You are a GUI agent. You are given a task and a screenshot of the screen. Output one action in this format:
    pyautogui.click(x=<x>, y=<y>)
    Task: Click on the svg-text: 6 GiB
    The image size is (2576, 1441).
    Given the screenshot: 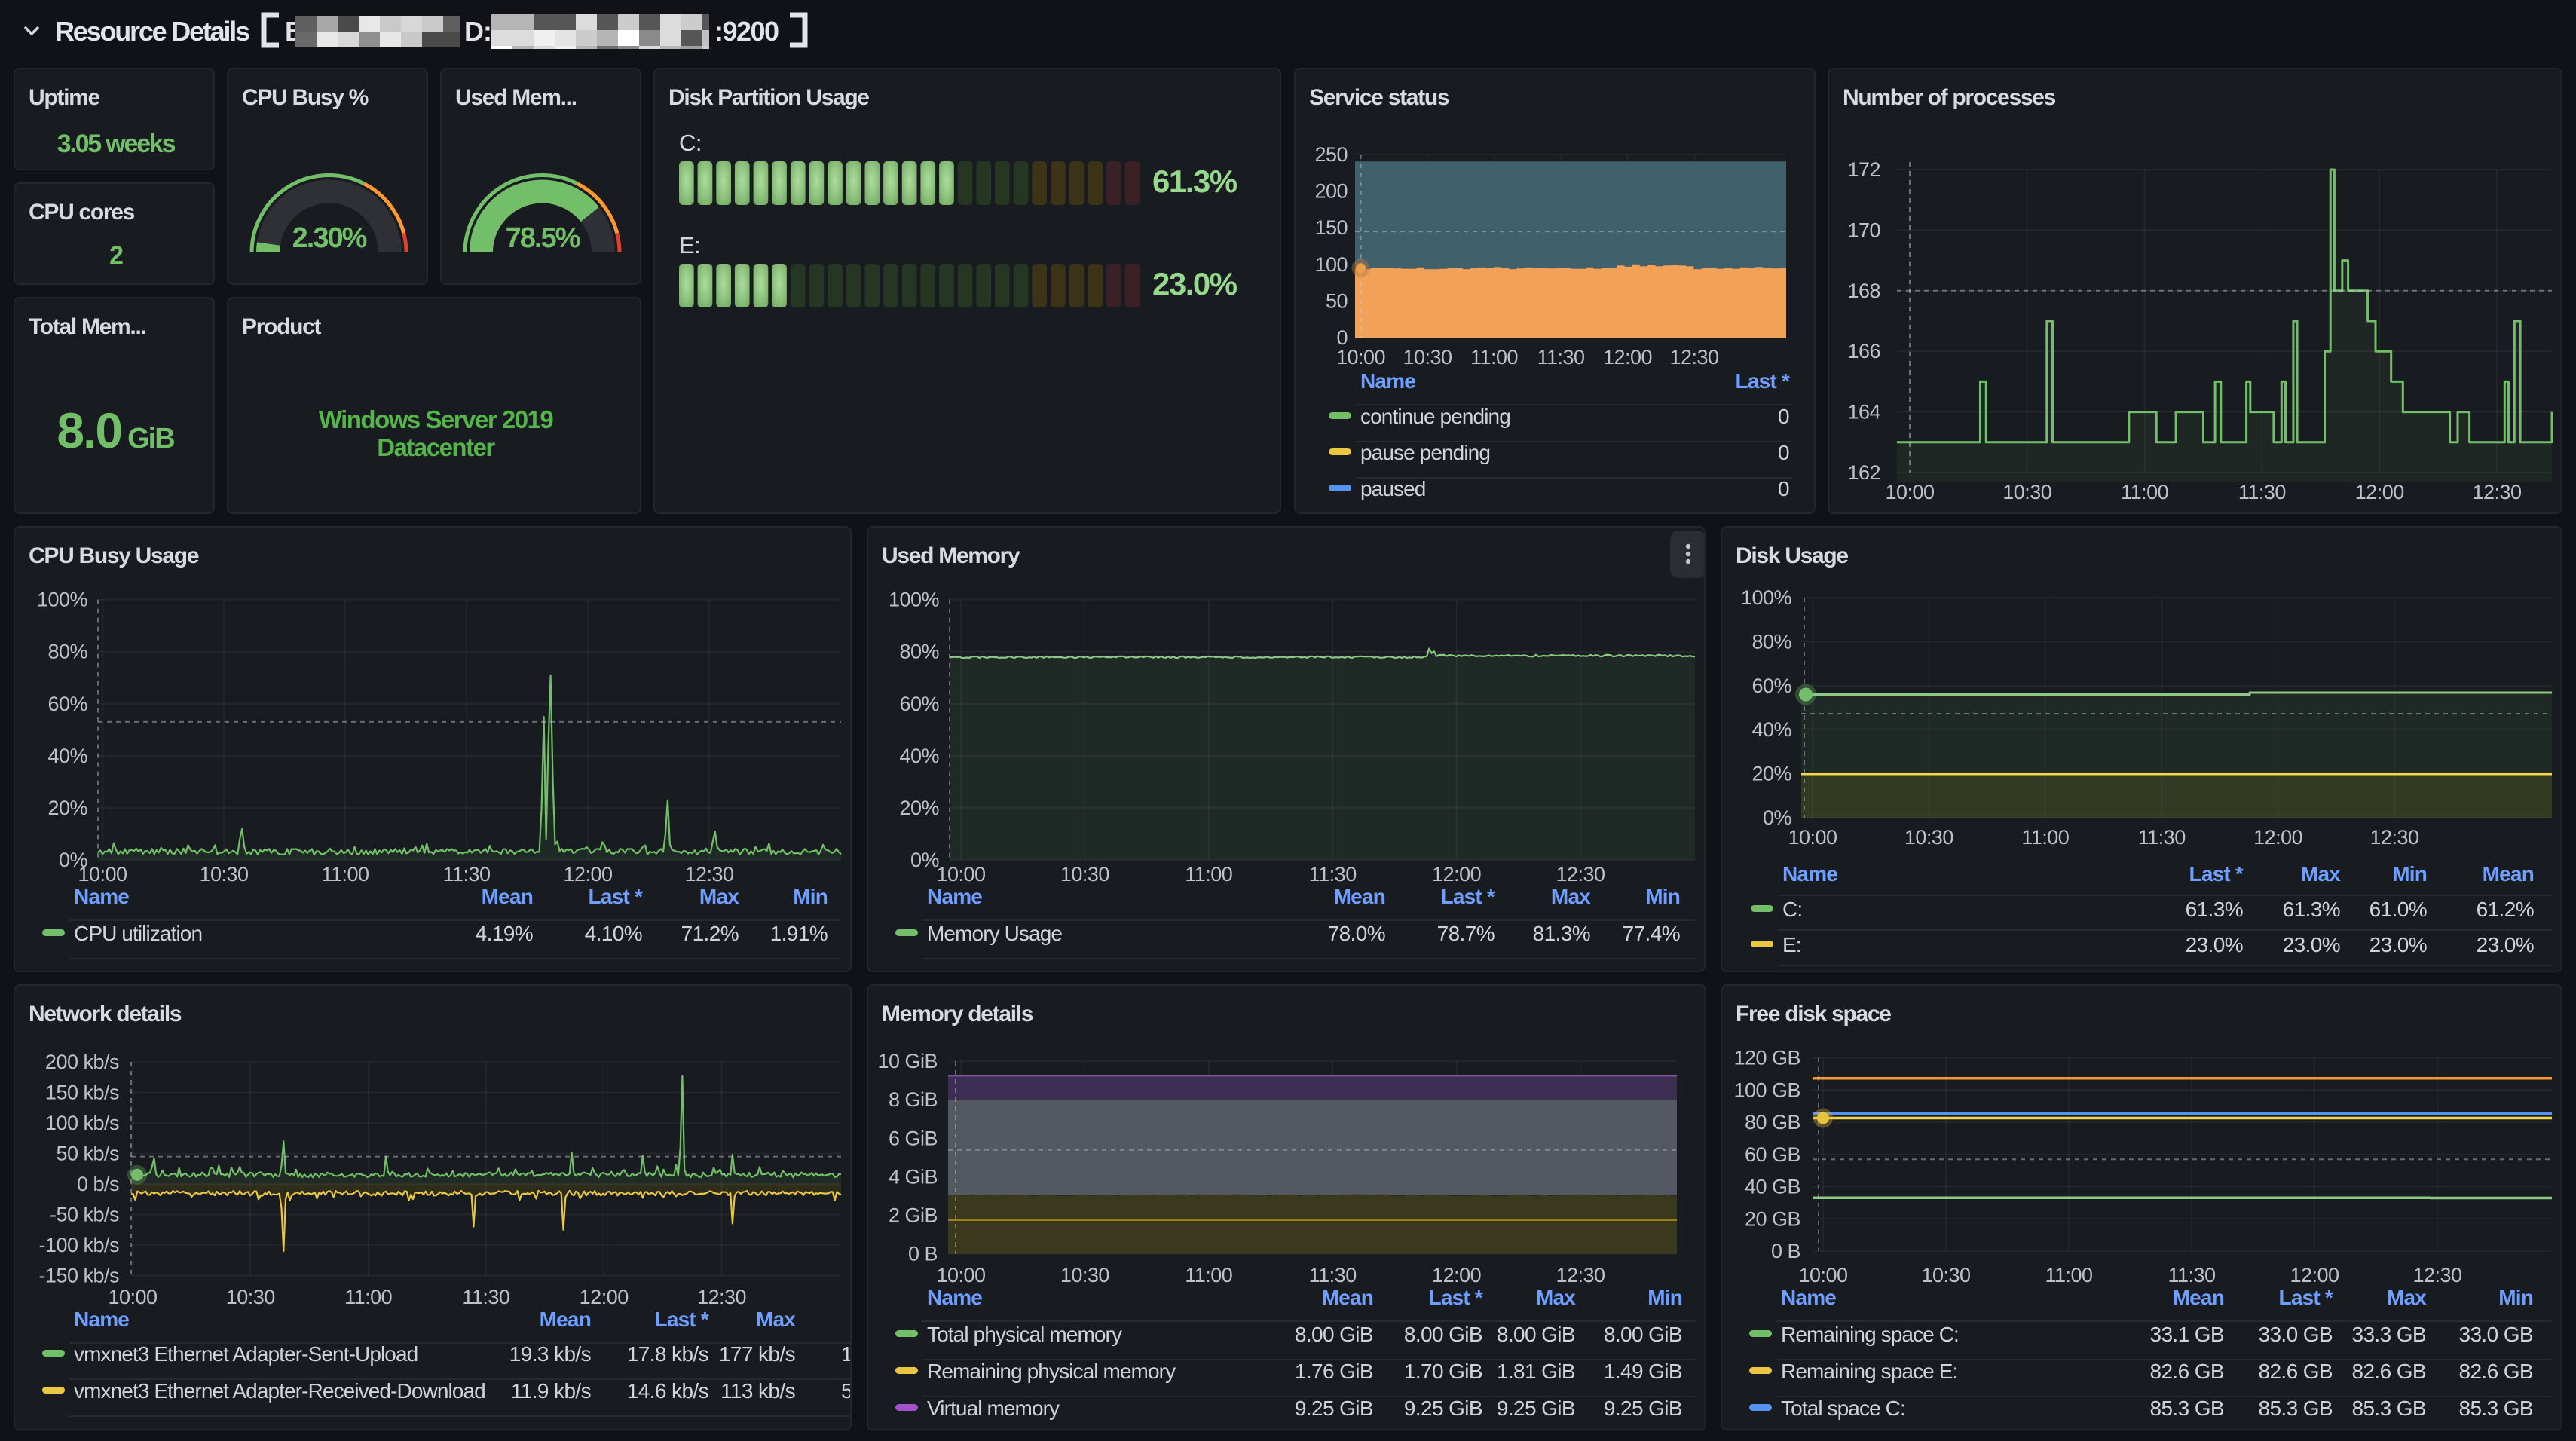 What is the action you would take?
    pyautogui.click(x=913, y=1138)
    